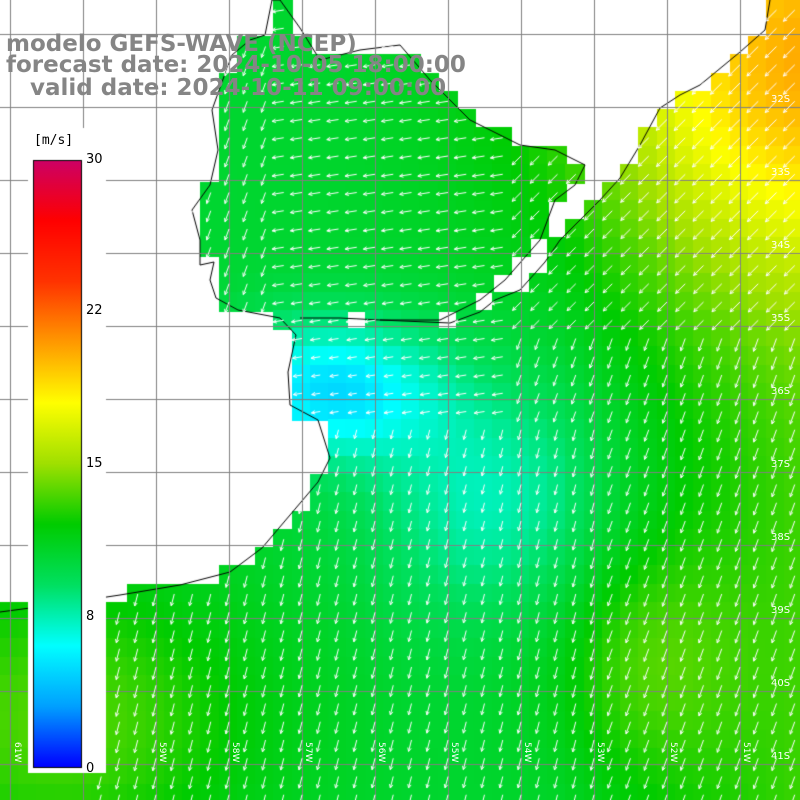 This screenshot has width=800, height=800. What do you see at coordinates (54, 140) in the screenshot?
I see `colorbar-units: [m/s]` at bounding box center [54, 140].